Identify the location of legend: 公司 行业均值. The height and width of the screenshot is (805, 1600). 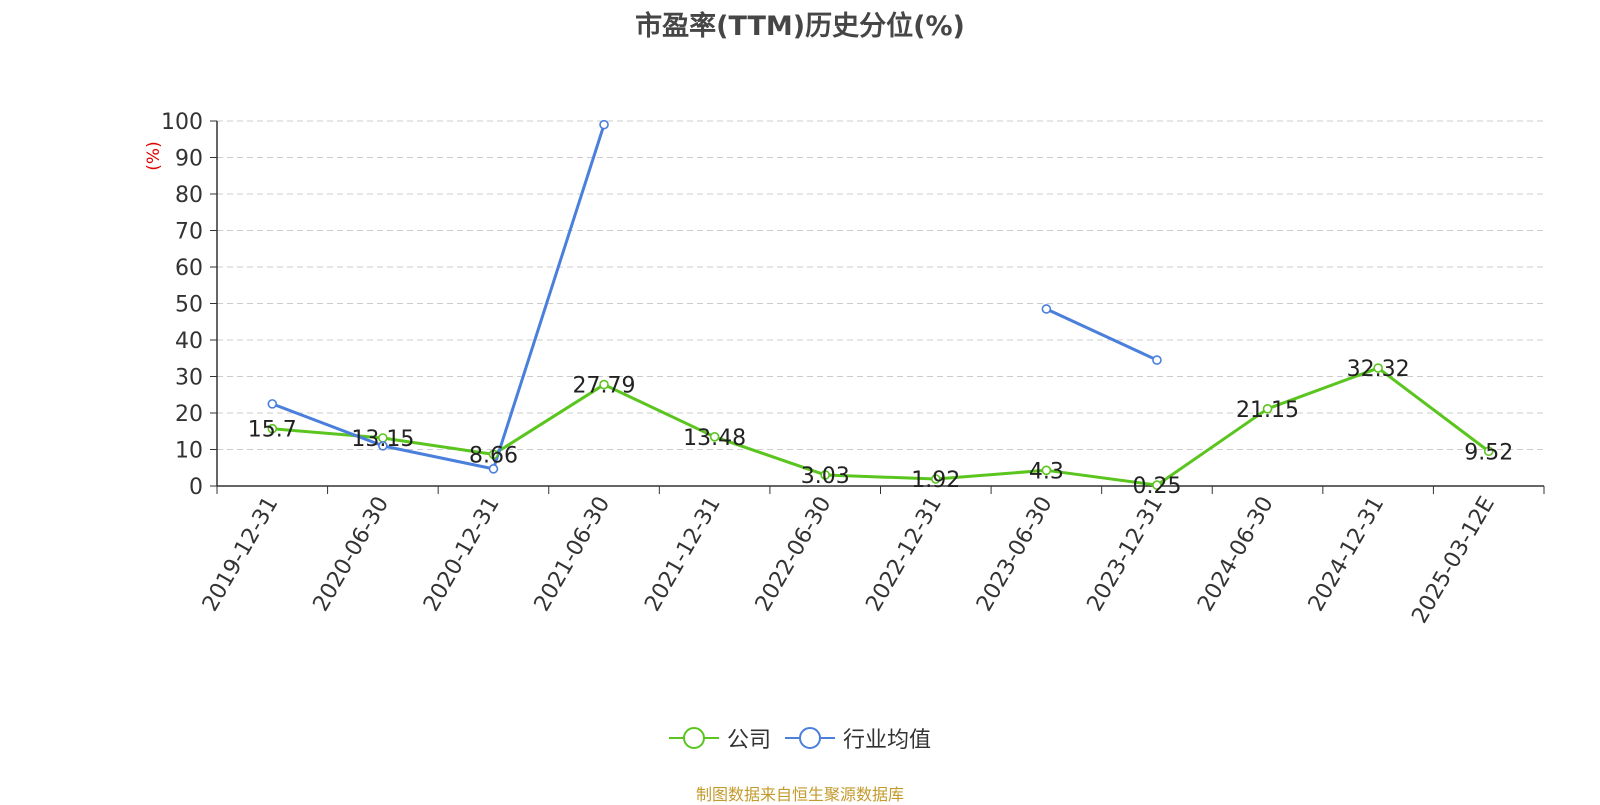
(800, 738).